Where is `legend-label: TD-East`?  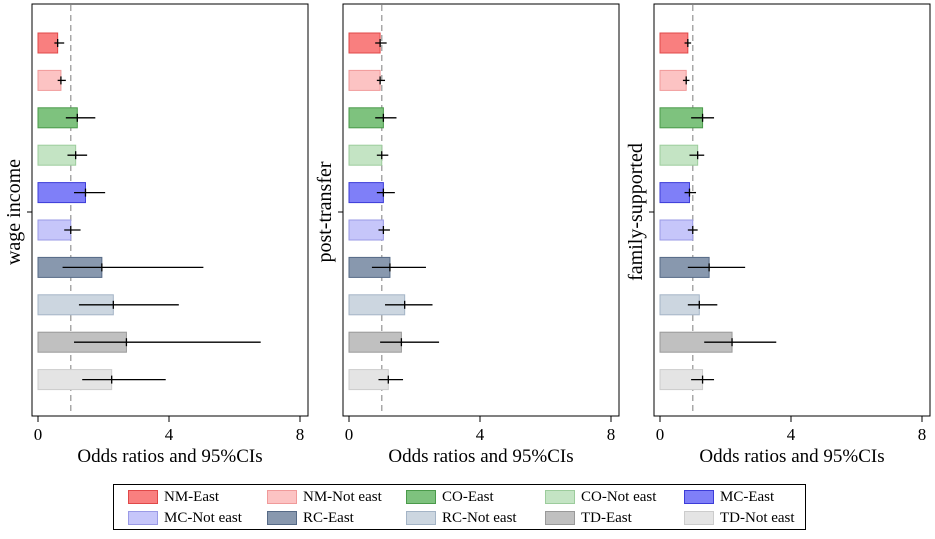
legend-label: TD-East is located at coordinates (606, 517).